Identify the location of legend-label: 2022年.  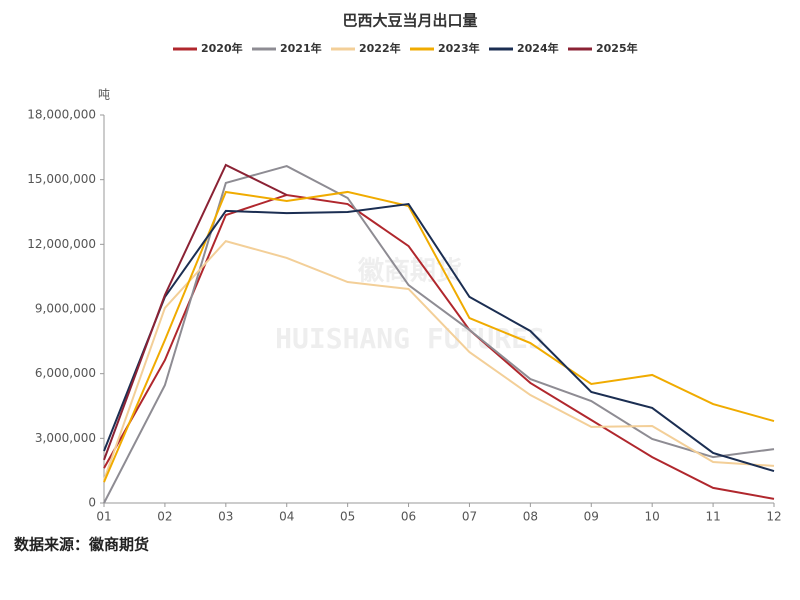
(380, 48).